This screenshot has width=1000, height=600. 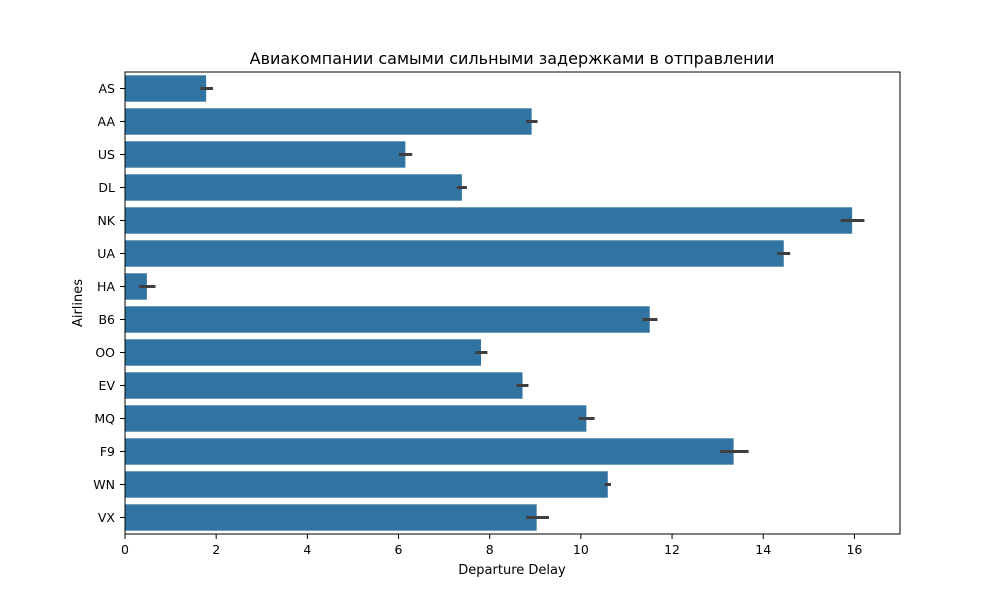 I want to click on bar-ev, so click(x=324, y=385).